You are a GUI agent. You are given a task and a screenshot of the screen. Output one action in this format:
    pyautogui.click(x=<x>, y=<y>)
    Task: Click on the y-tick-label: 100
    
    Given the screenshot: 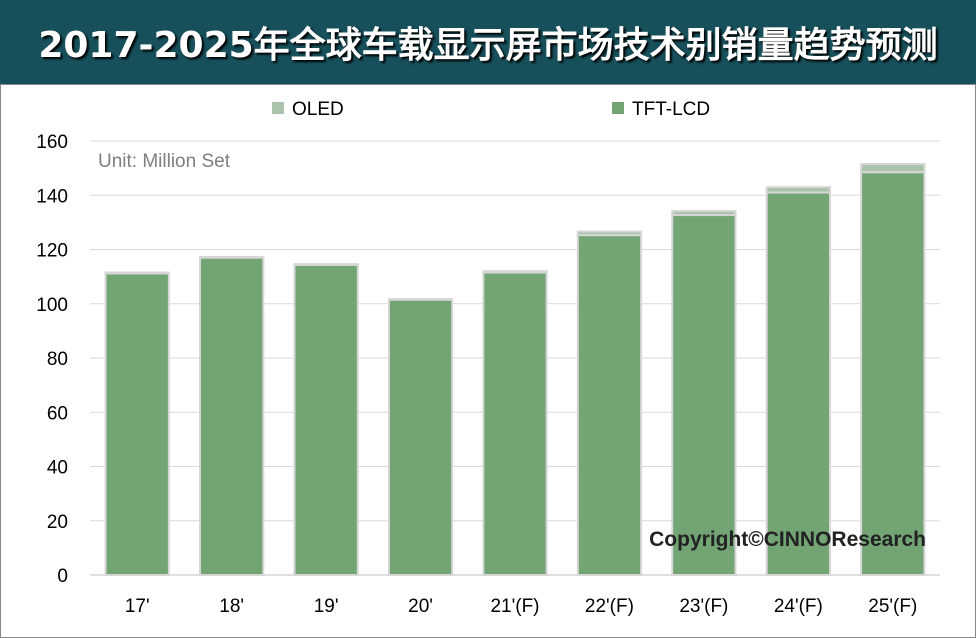 What is the action you would take?
    pyautogui.click(x=52, y=305)
    